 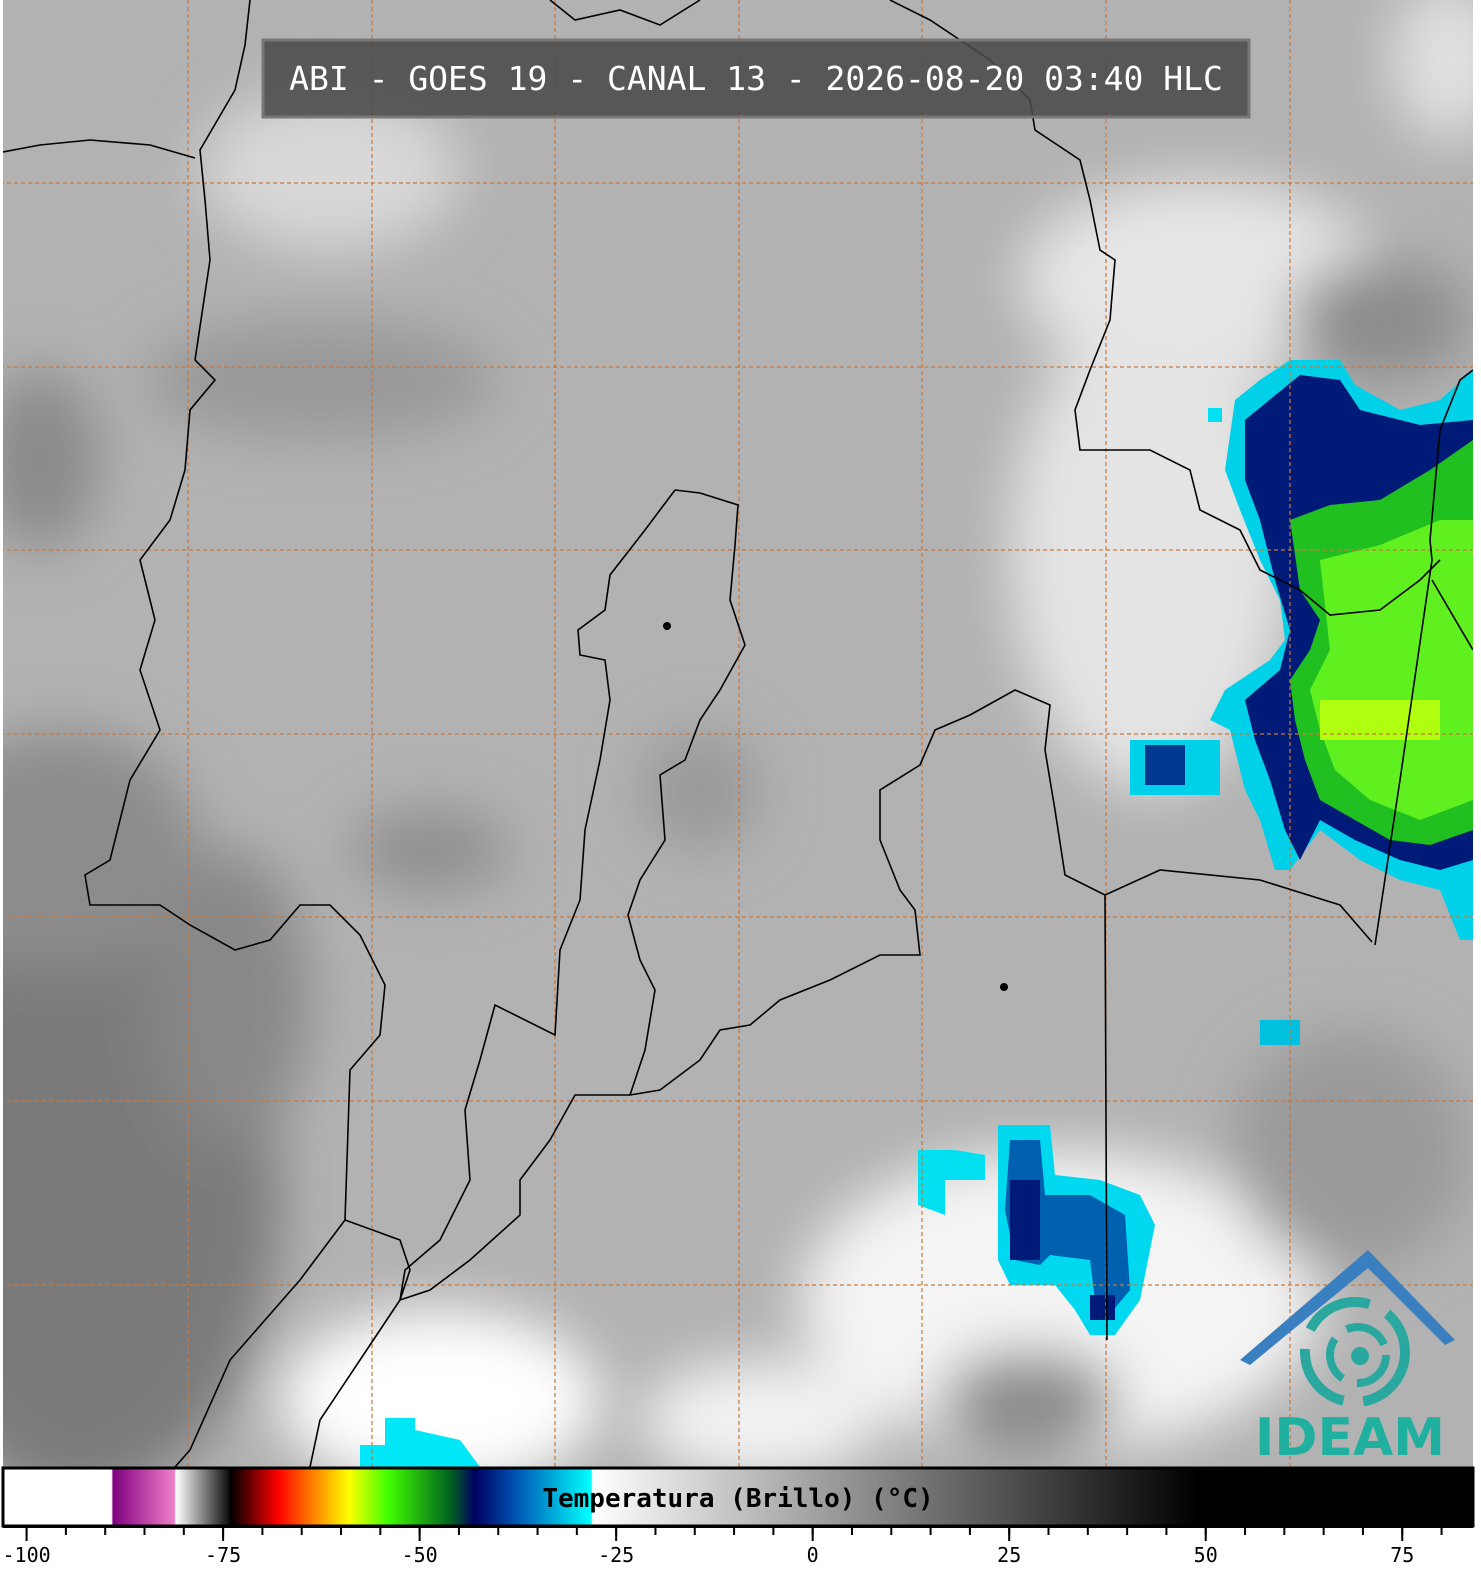 I want to click on tick-label: -75, so click(x=223, y=1555).